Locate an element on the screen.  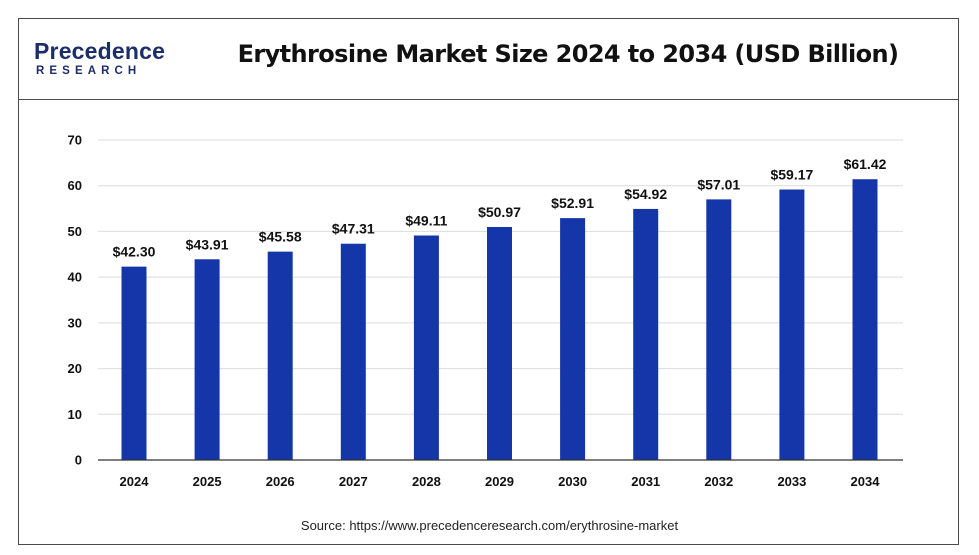
x-tick-label: 2028 is located at coordinates (426, 481).